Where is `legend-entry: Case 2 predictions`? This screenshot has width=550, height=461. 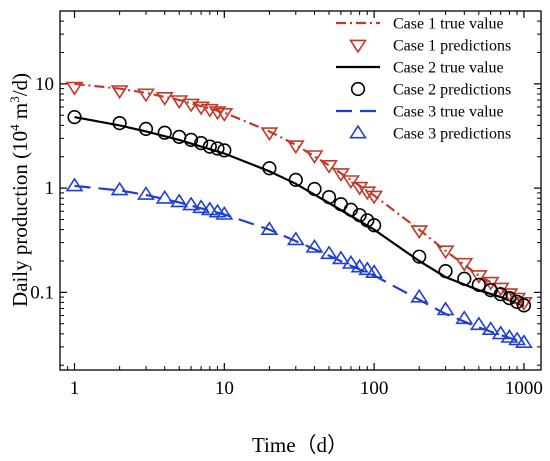
legend-entry: Case 2 predictions is located at coordinates (430, 90).